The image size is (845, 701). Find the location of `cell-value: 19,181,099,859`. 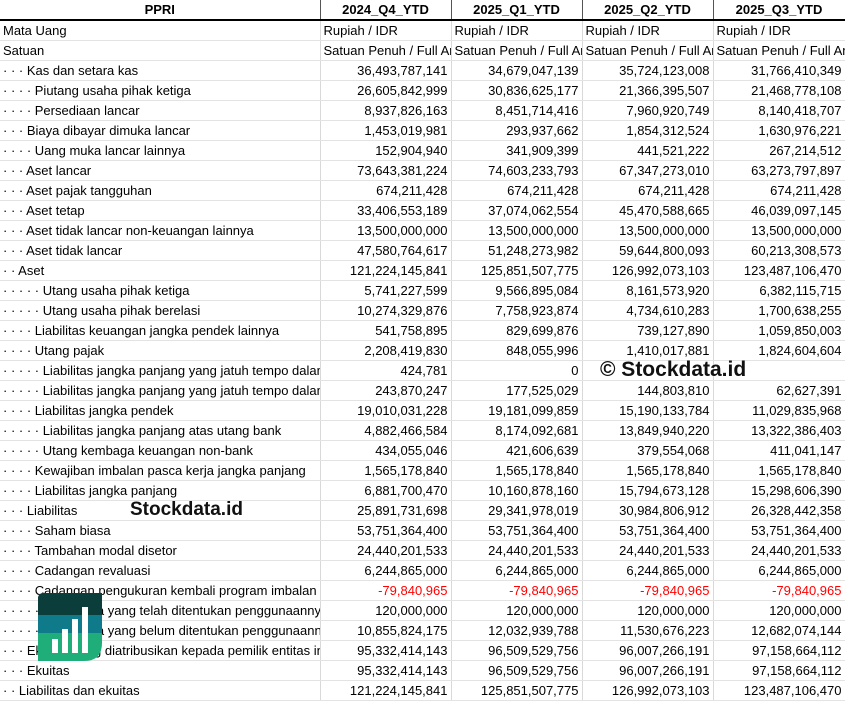

cell-value: 19,181,099,859 is located at coordinates (517, 410).